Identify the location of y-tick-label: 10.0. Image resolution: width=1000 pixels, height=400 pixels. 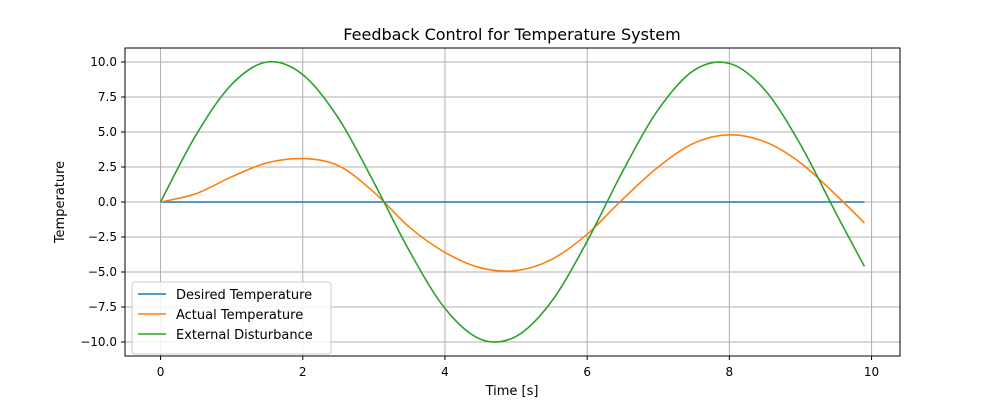
(103, 62).